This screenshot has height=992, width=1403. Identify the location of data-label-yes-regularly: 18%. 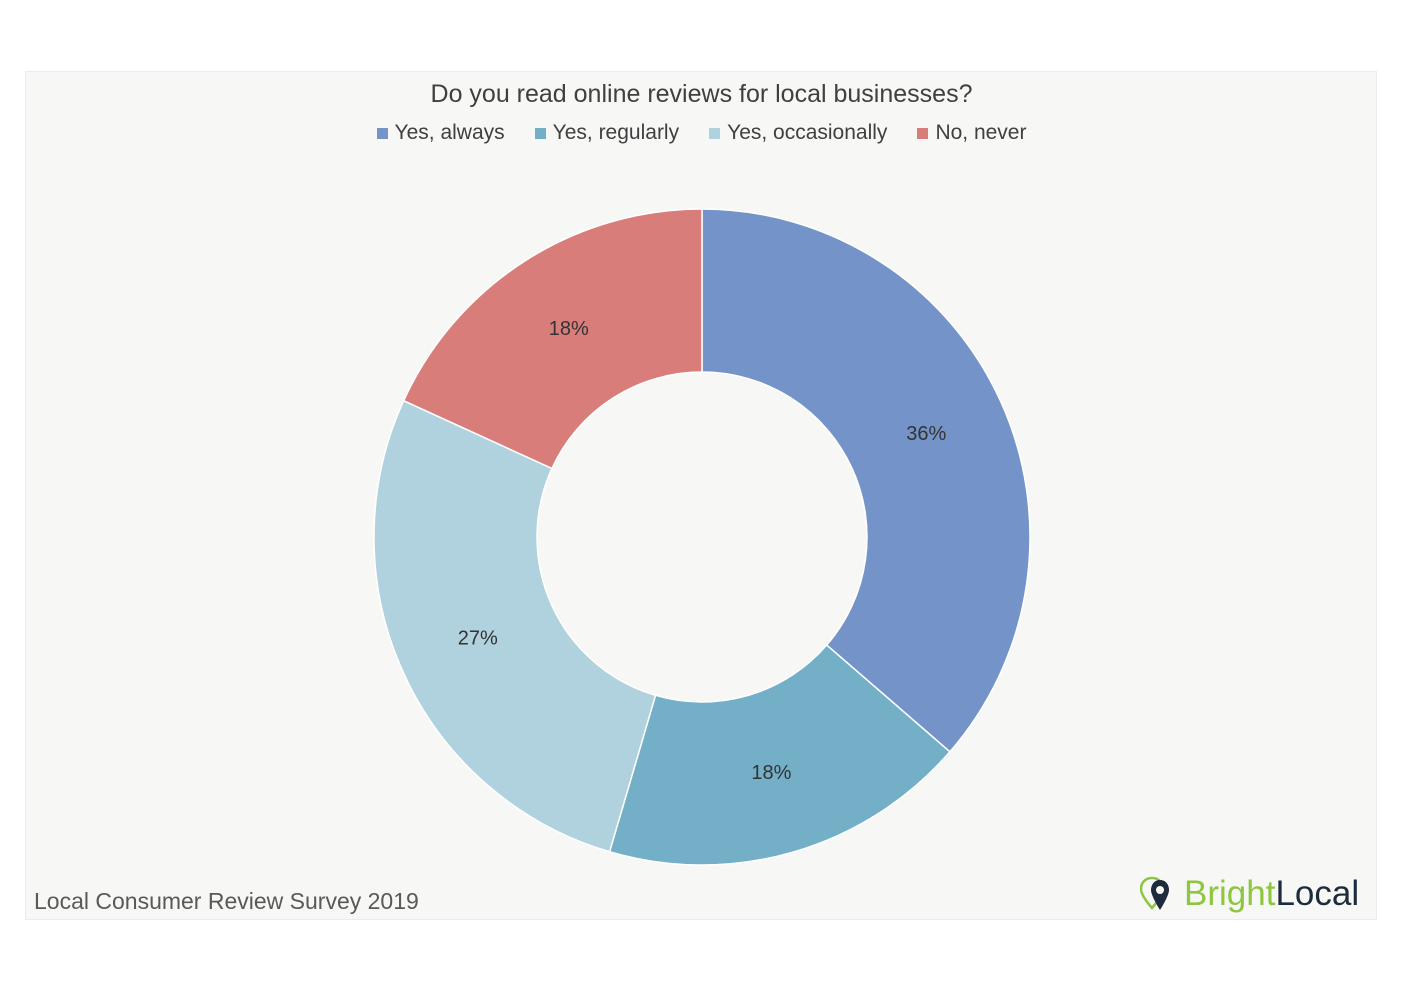
(771, 773).